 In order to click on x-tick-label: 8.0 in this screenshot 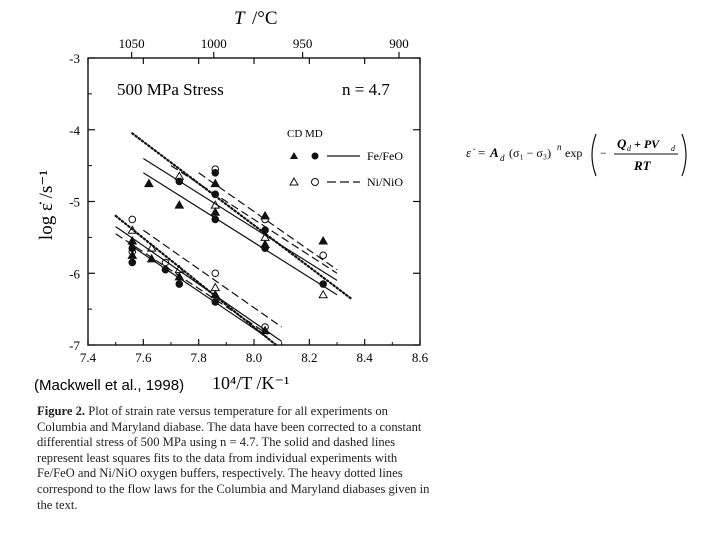, I will do `click(254, 357)`.